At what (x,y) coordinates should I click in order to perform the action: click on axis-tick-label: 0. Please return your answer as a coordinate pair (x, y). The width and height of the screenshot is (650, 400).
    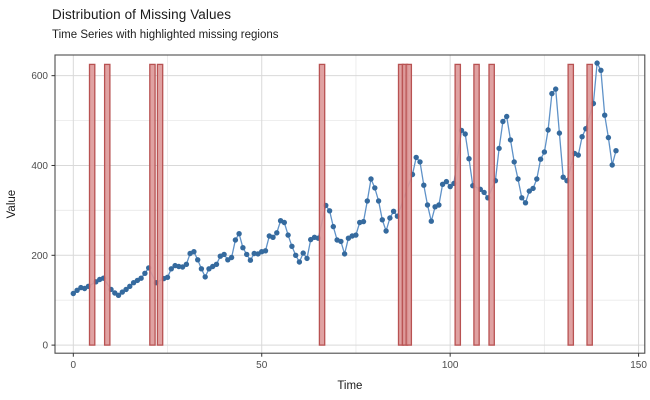
    Looking at the image, I should click on (45, 346).